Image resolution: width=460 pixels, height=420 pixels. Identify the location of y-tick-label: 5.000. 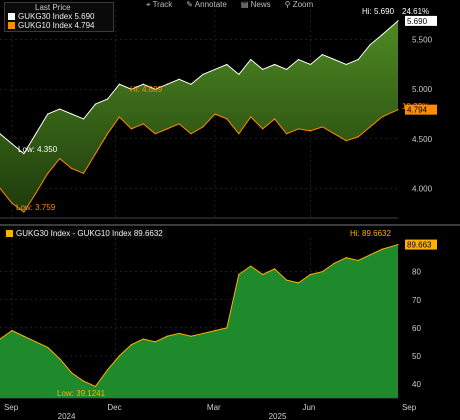
(422, 89).